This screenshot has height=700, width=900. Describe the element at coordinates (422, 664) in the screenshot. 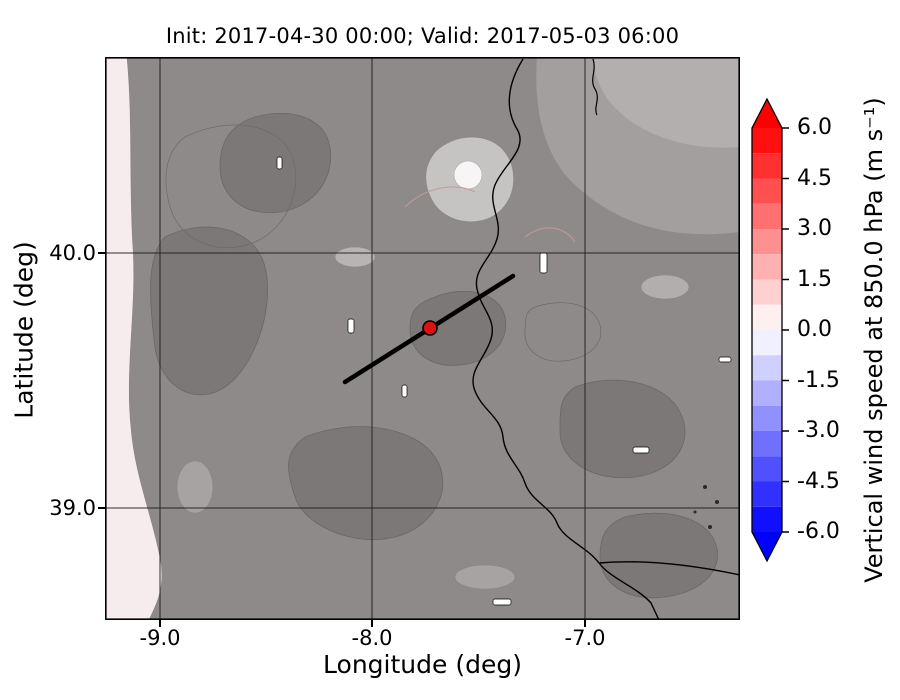

I see `x-axis-label: Longitude (deg)` at that location.